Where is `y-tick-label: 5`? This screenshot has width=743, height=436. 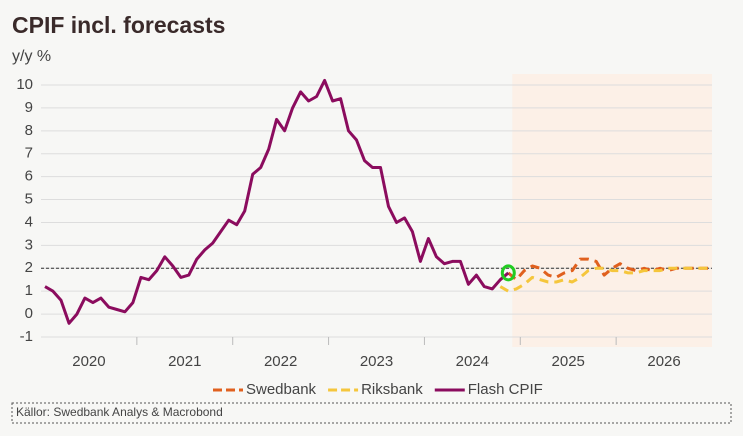
y-tick-label: 5 is located at coordinates (29, 199).